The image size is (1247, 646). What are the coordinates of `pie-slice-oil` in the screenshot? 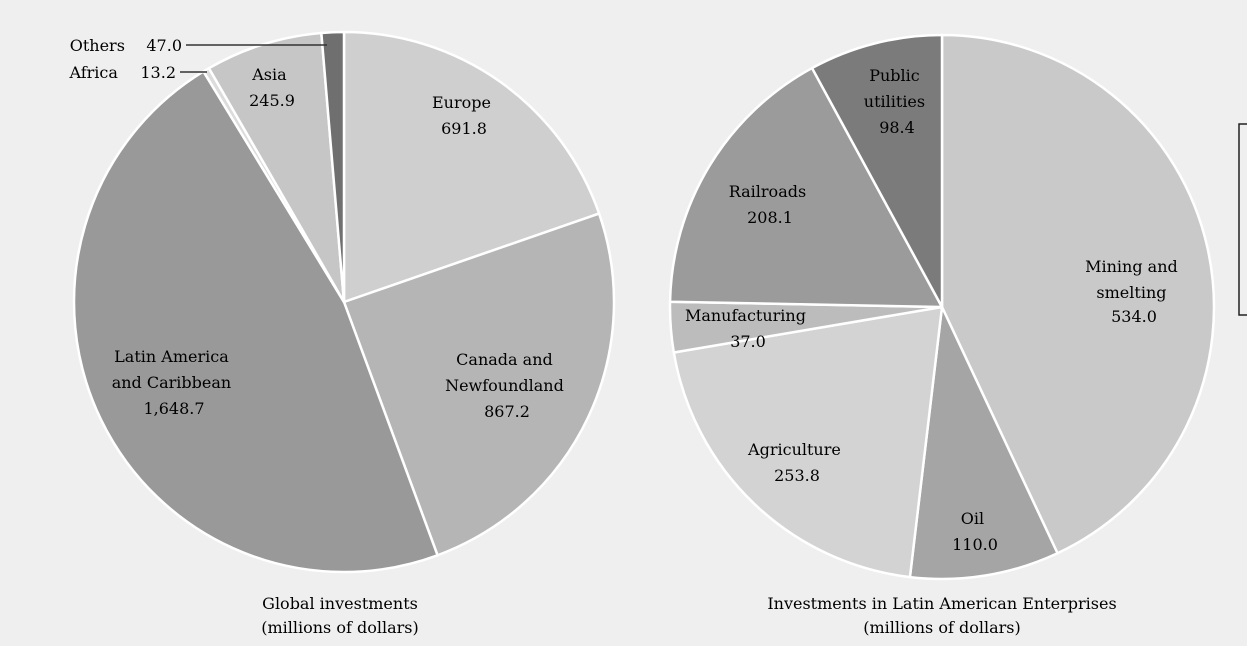 It's located at (983, 443).